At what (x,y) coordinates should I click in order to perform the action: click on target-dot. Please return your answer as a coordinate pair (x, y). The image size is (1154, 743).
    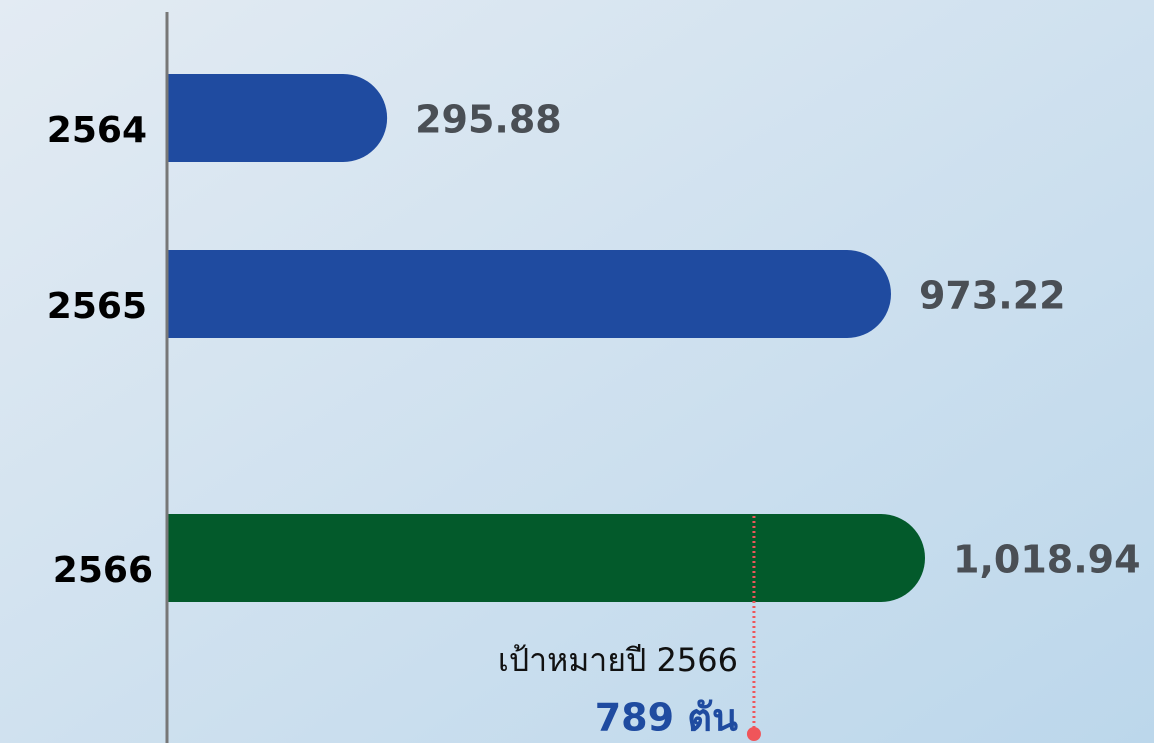
    Looking at the image, I should click on (753, 734).